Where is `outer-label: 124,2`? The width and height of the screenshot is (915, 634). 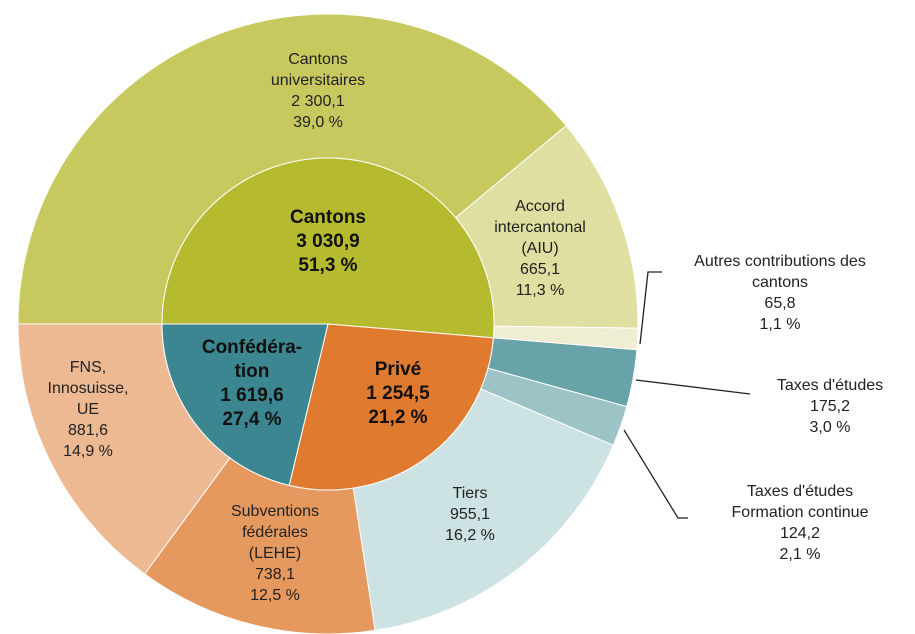 outer-label: 124,2 is located at coordinates (800, 533).